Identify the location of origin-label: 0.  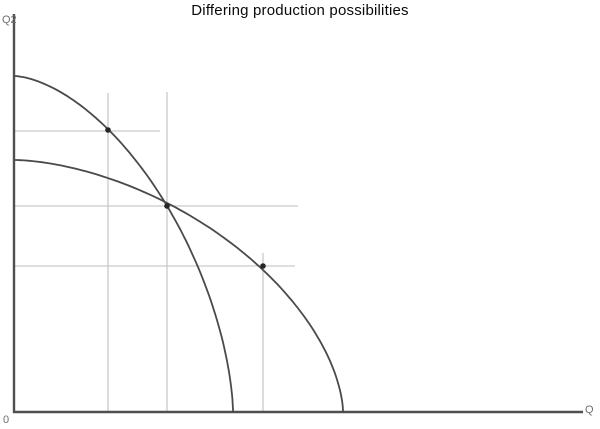
(6, 420).